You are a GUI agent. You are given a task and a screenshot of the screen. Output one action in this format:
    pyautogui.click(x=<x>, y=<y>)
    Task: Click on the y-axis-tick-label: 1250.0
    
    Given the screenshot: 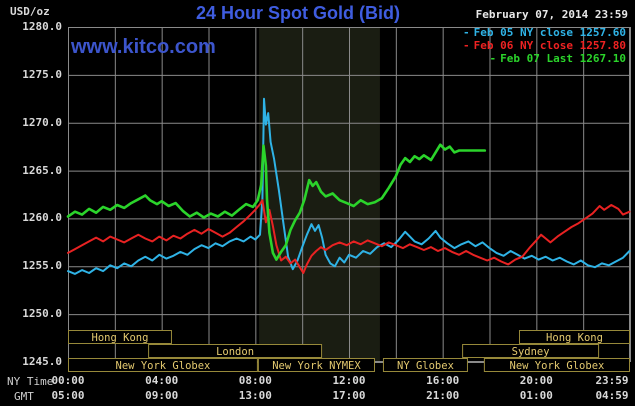 What is the action you would take?
    pyautogui.click(x=42, y=314)
    